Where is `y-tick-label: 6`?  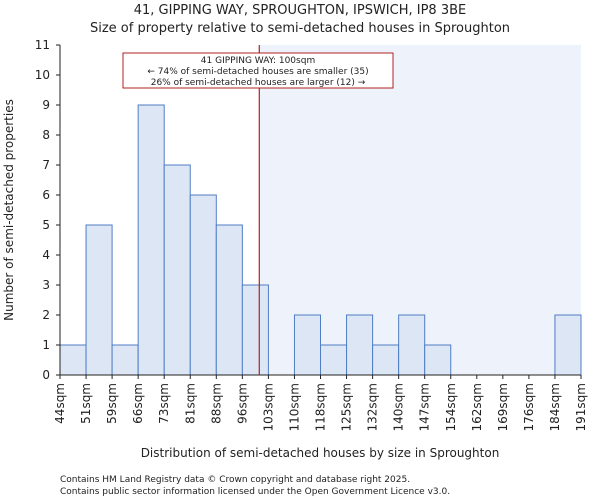 y-tick-label: 6 is located at coordinates (46, 195).